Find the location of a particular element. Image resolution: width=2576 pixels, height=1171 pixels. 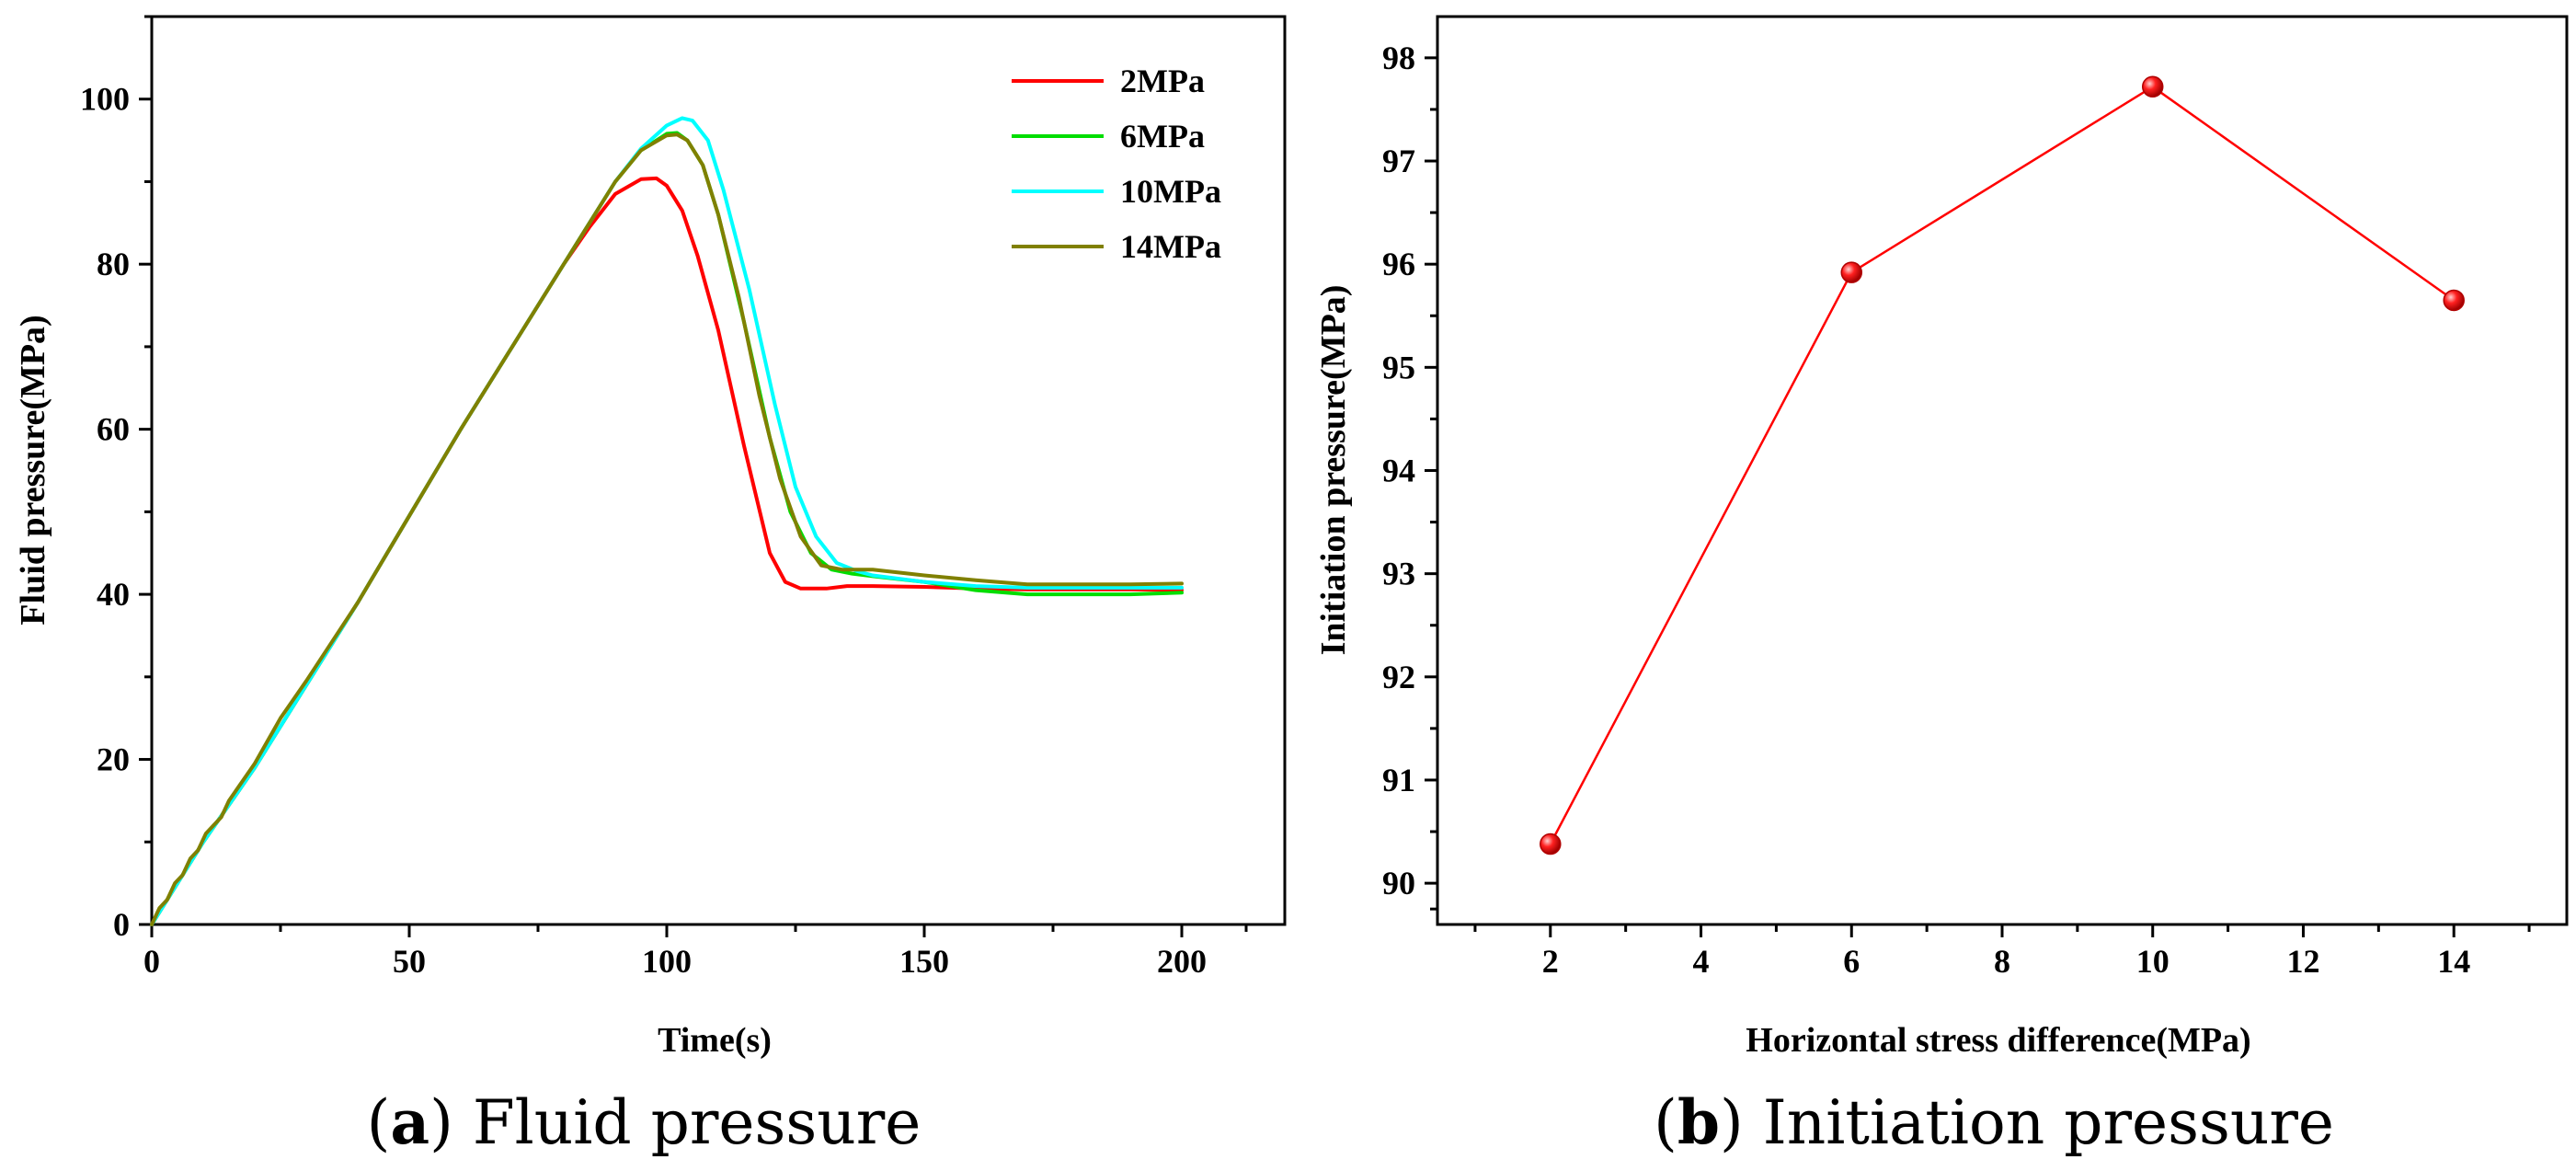

panel-a-caption: (a) Fluid pressure is located at coordinates (644, 1122).